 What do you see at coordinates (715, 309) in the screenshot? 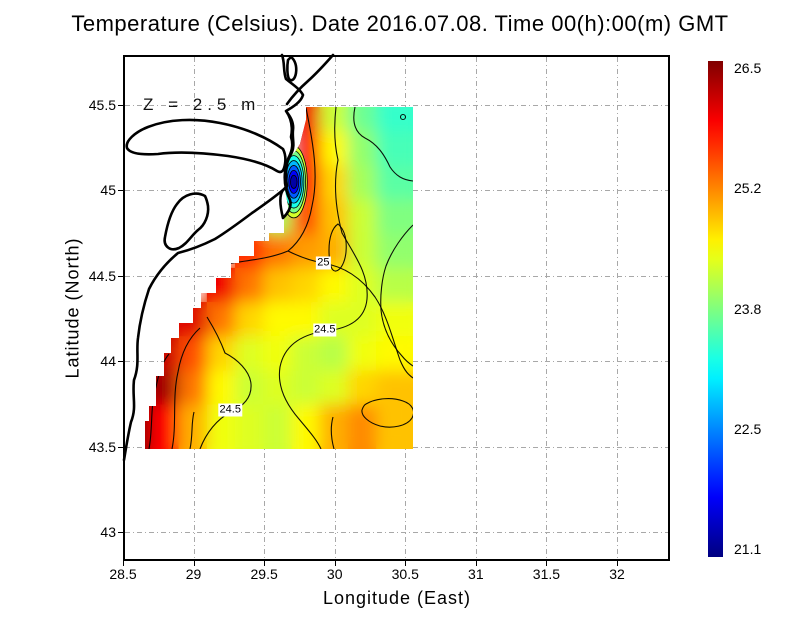
I see `colorbar` at bounding box center [715, 309].